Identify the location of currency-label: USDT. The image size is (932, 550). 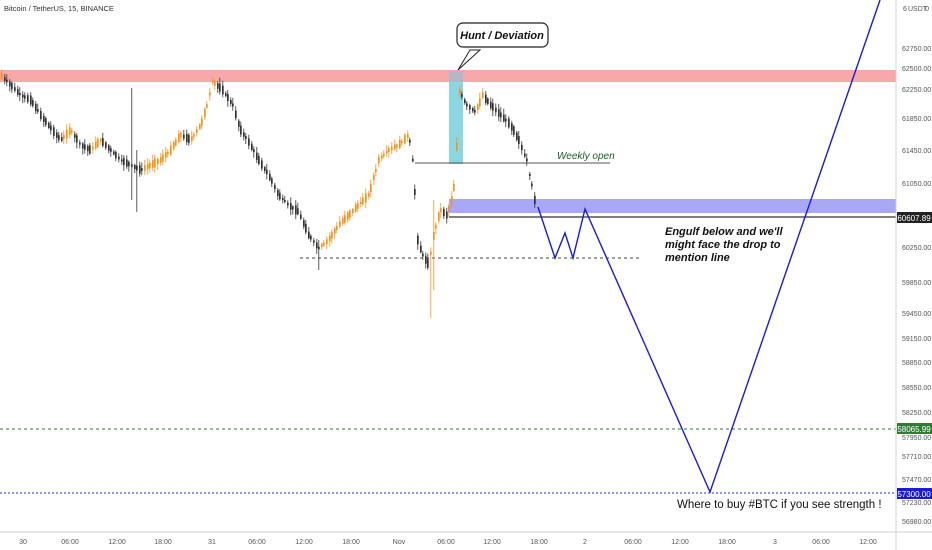
(918, 9).